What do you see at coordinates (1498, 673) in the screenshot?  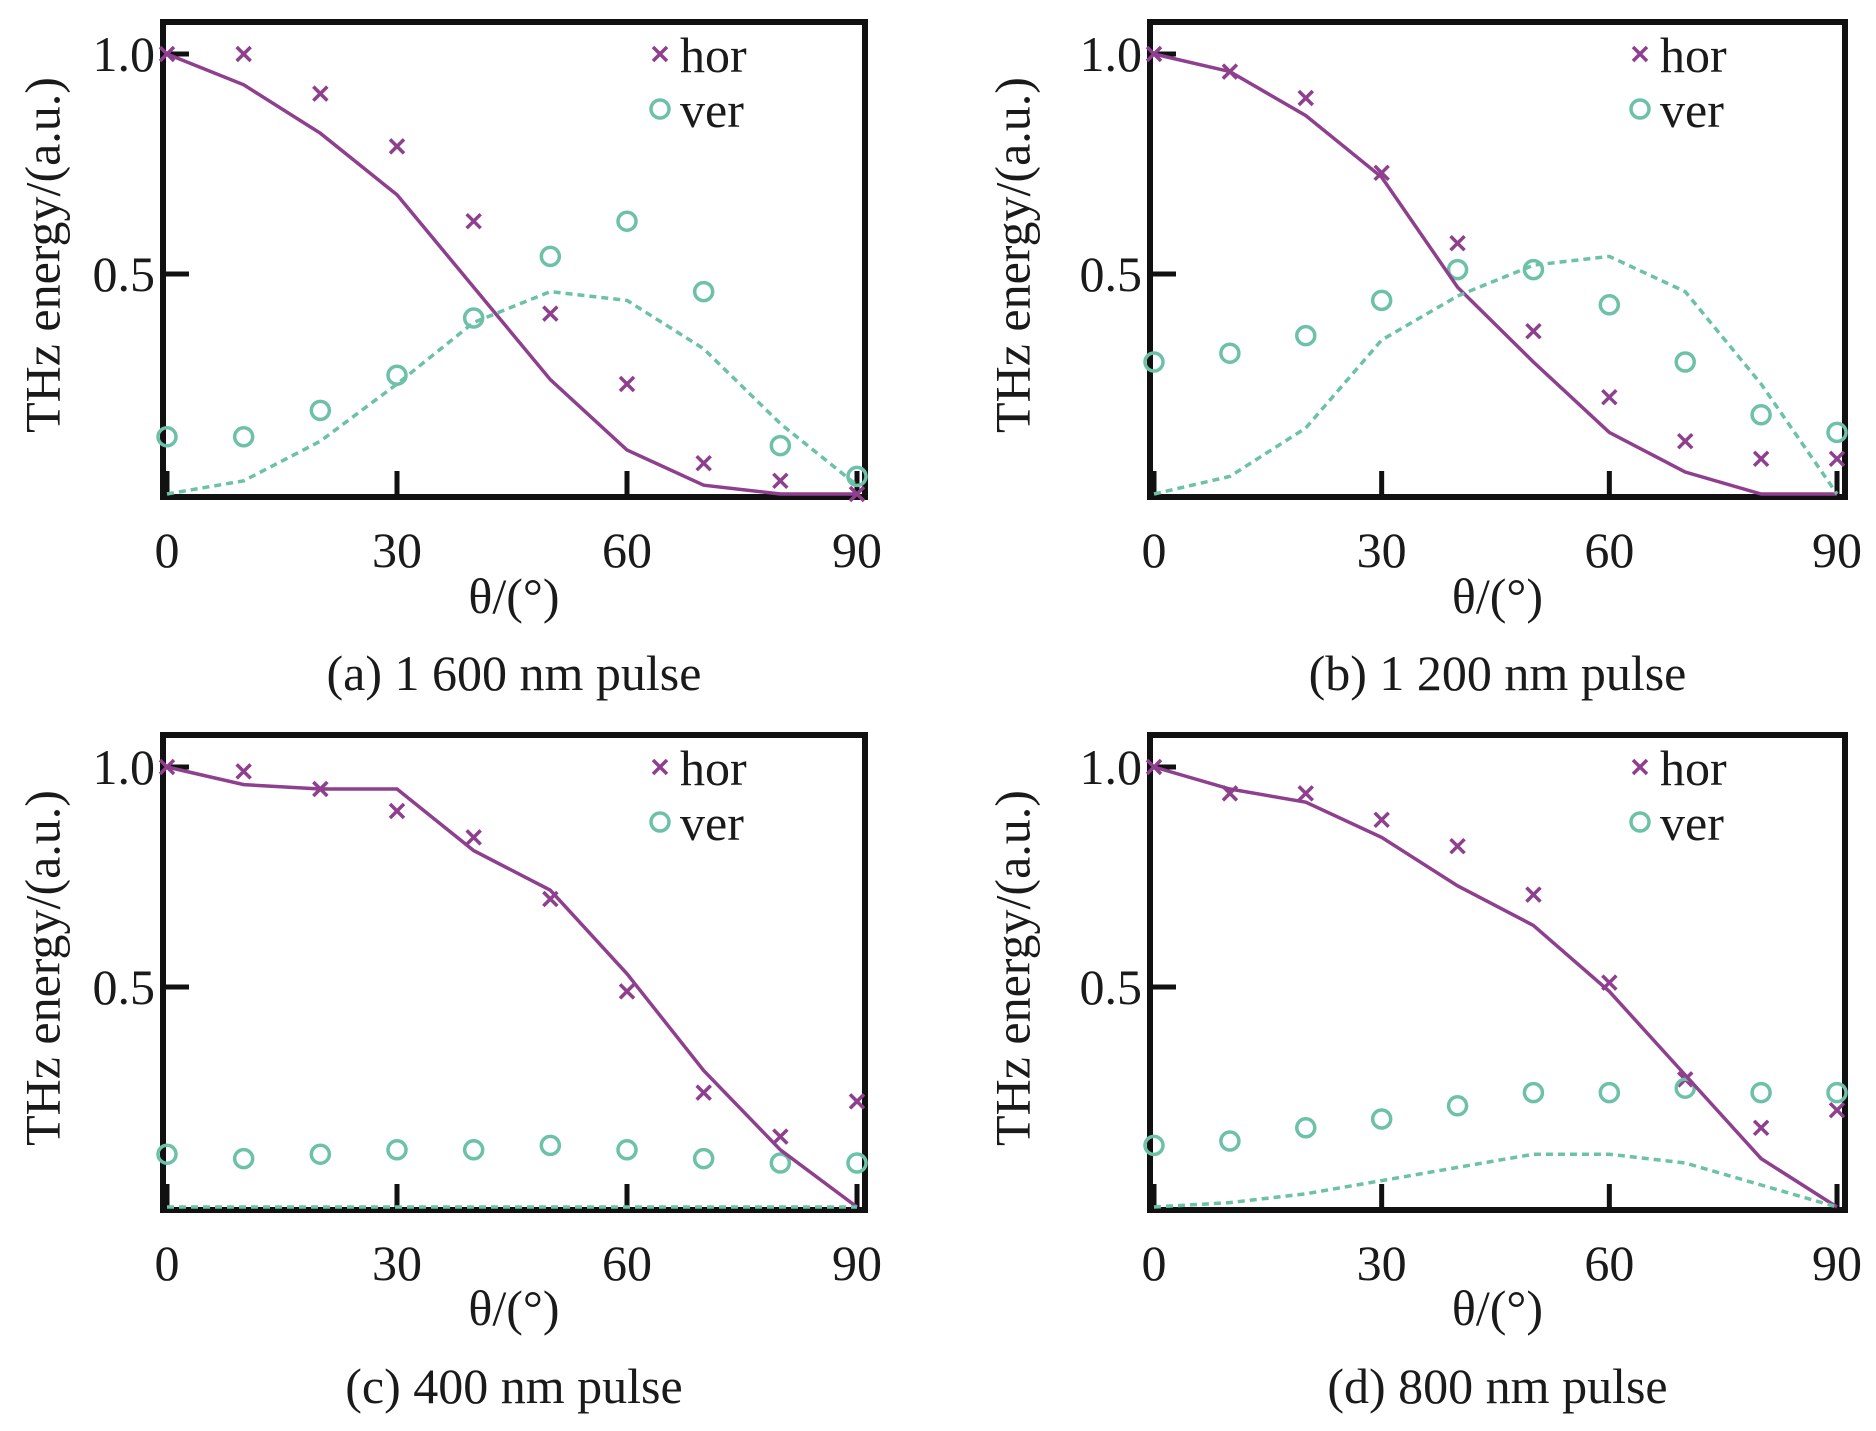 I see `panel-caption: (b) 1 200 nm pulse` at bounding box center [1498, 673].